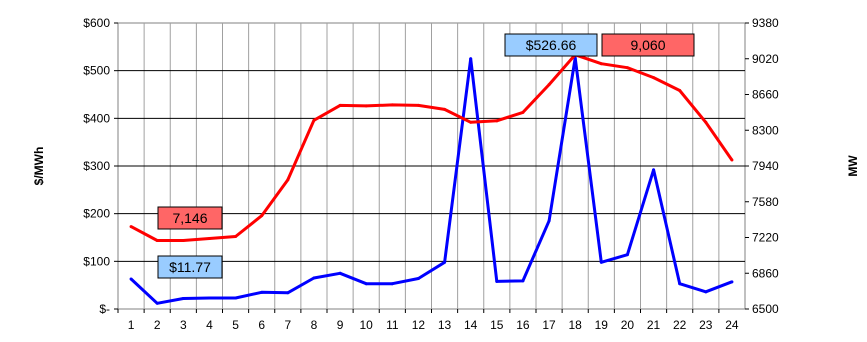 This screenshot has width=867, height=342. I want to click on y-right-tick-label: 7940, so click(765, 166).